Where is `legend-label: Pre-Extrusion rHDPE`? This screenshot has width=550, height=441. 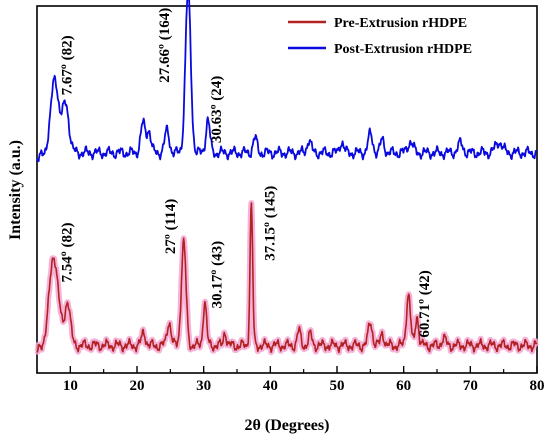 legend-label: Pre-Extrusion rHDPE is located at coordinates (400, 23).